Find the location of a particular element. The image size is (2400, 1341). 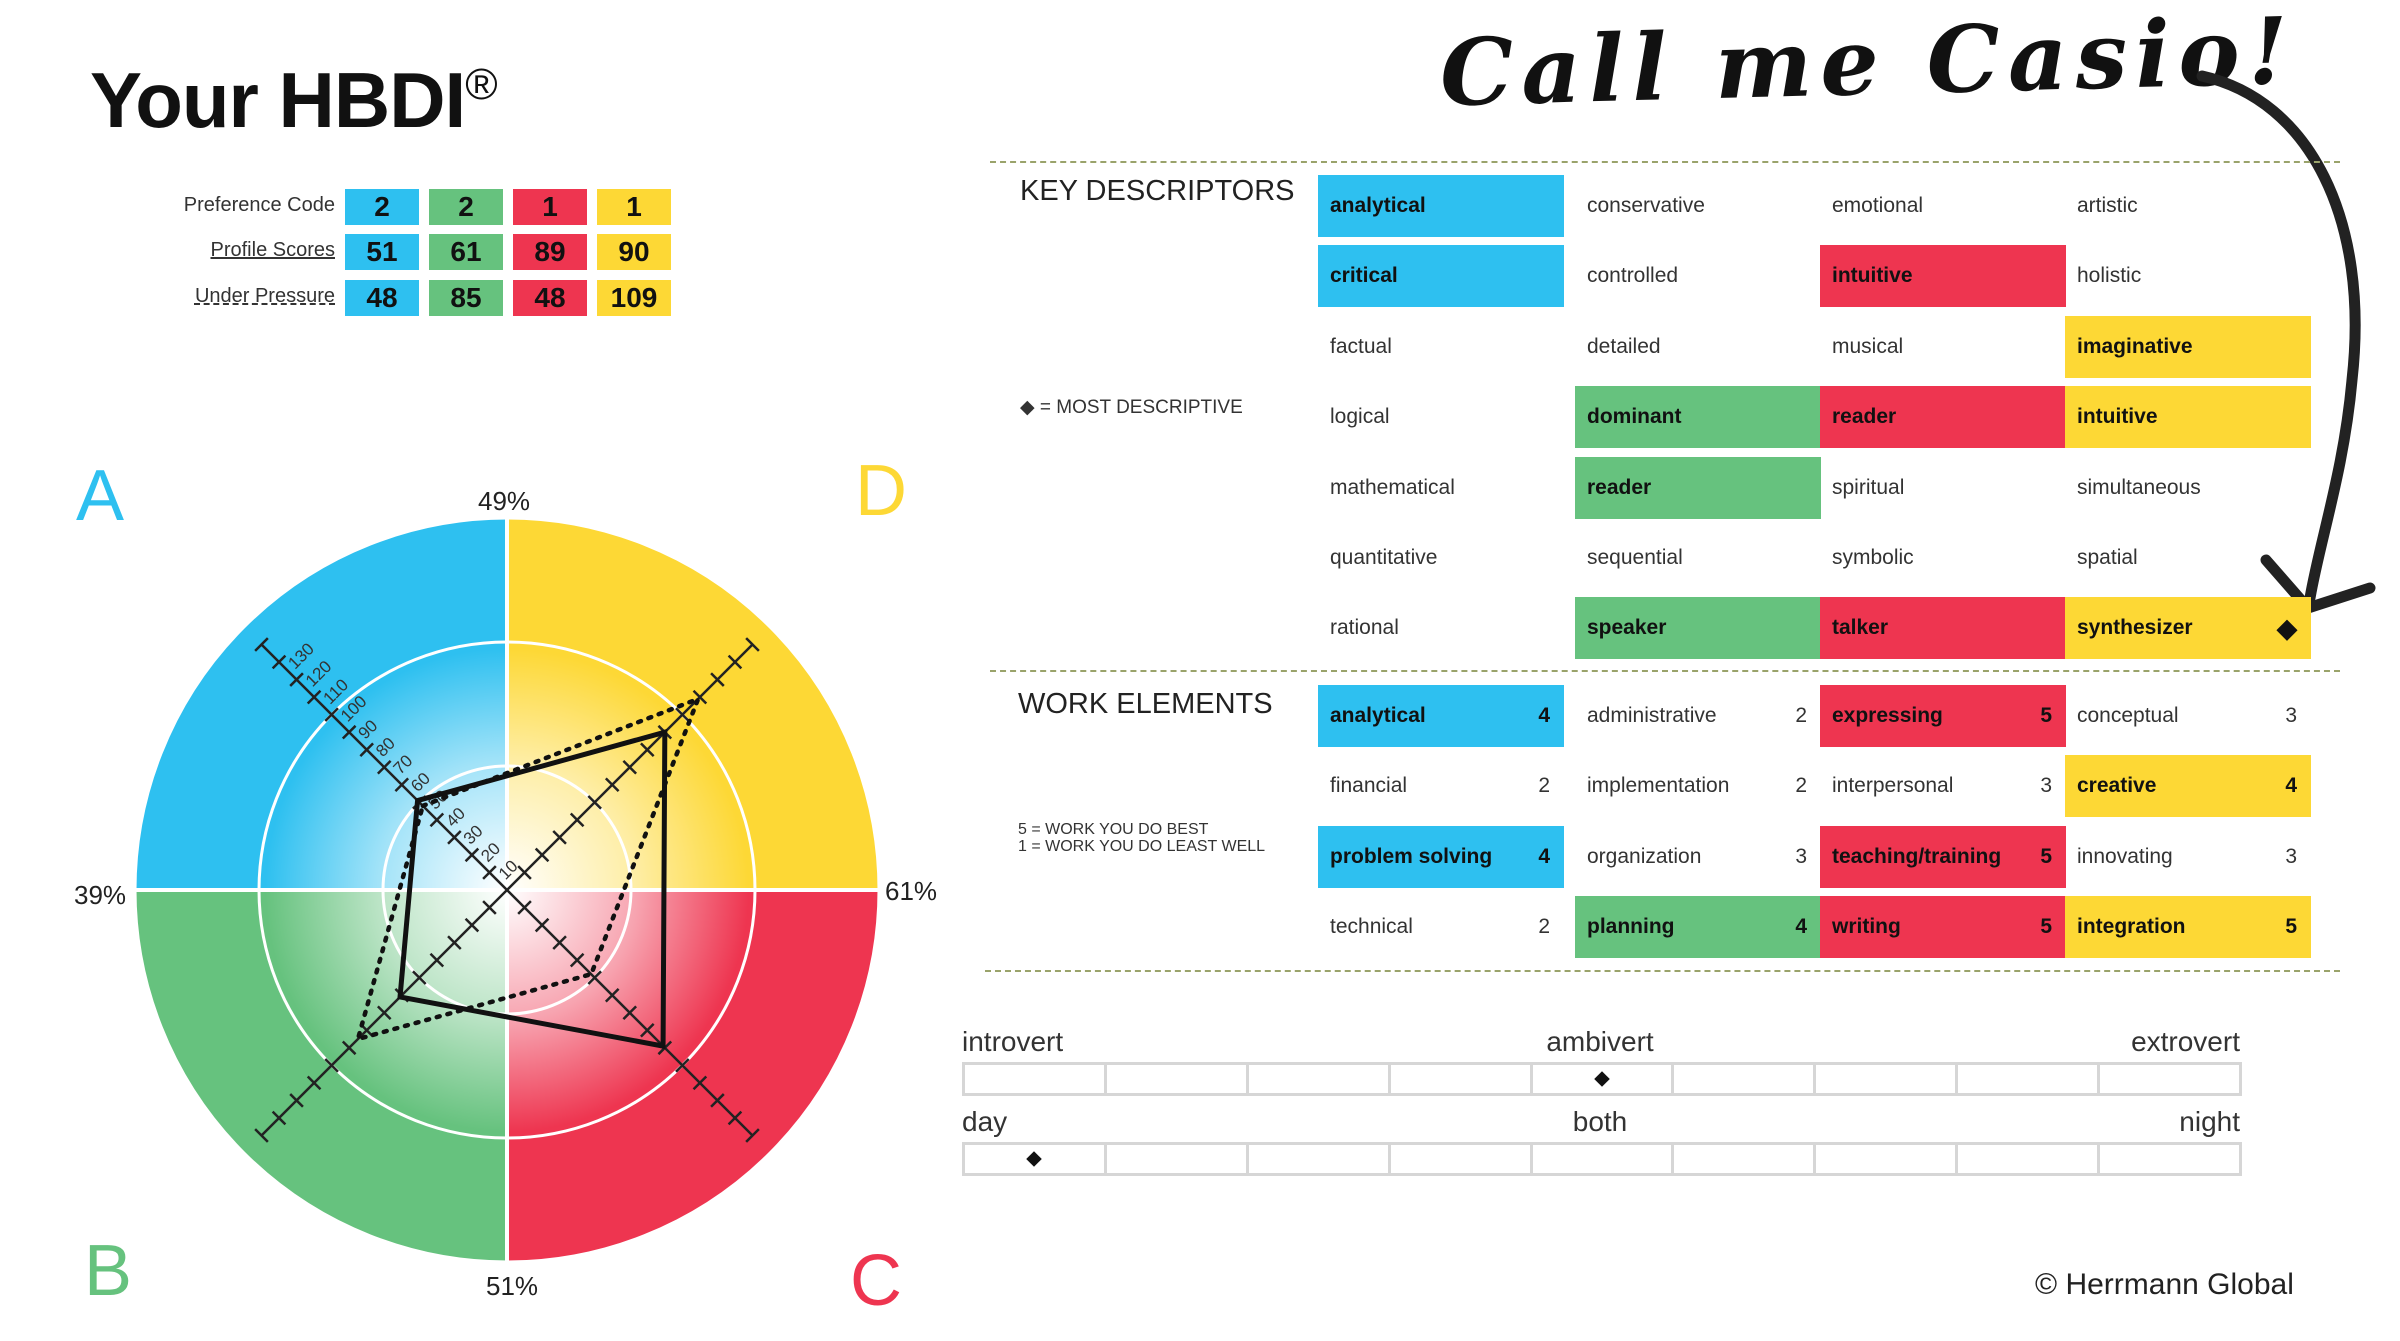

work-element-item: innovating 3 is located at coordinates (2188, 857).